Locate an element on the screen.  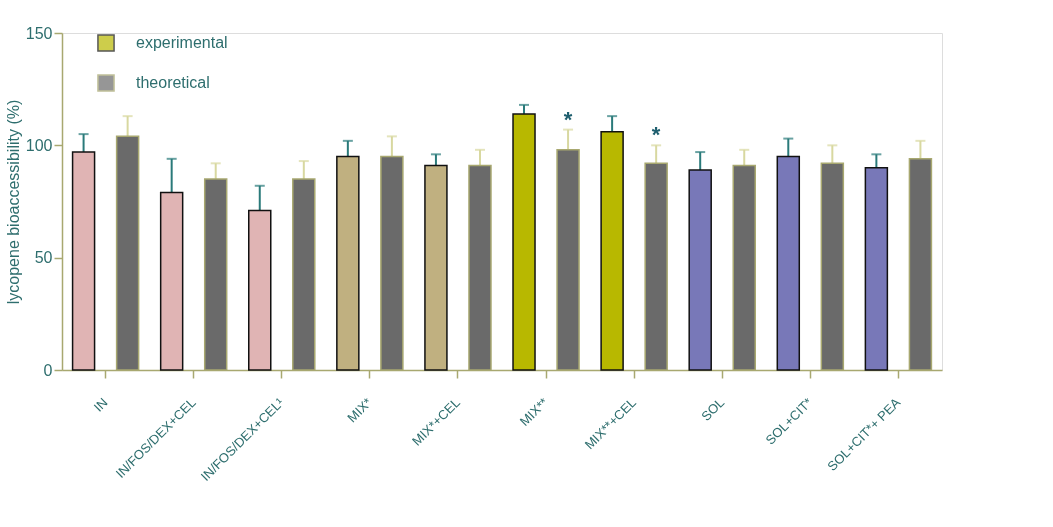
y-tick-label: 50 is located at coordinates (43, 258).